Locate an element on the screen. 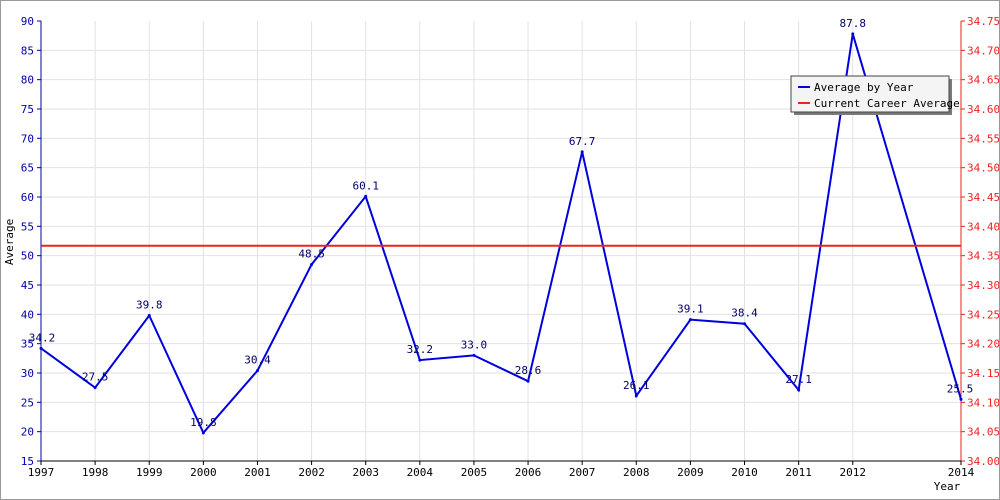 The image size is (1000, 500). x-axis-label: Year is located at coordinates (947, 486).